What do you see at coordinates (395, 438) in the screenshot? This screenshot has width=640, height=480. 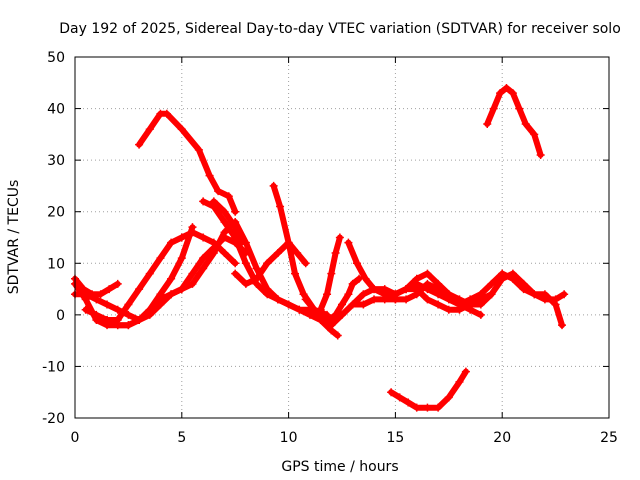 I see `x-tick-label: 15` at bounding box center [395, 438].